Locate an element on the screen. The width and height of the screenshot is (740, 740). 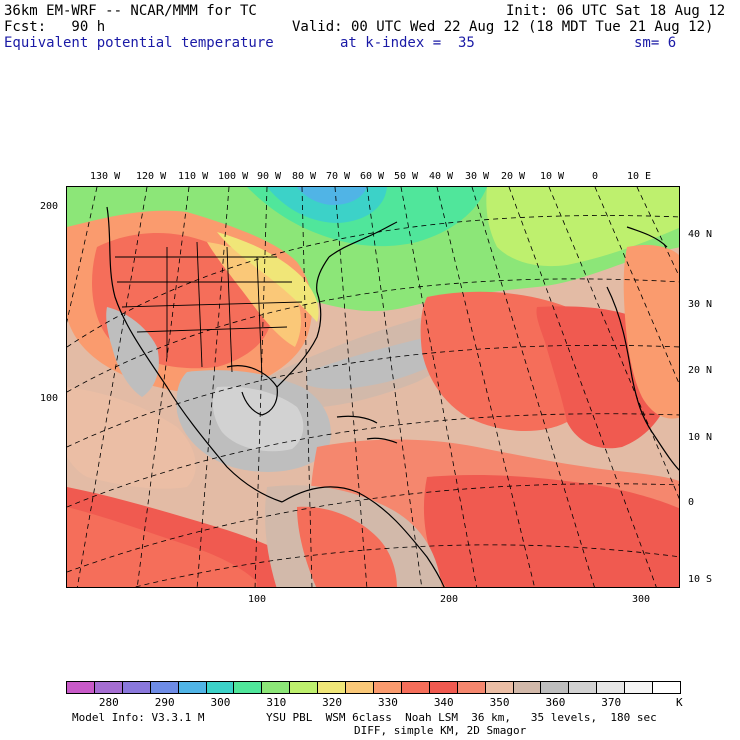
colorbar-label: 370 is located at coordinates (611, 702).